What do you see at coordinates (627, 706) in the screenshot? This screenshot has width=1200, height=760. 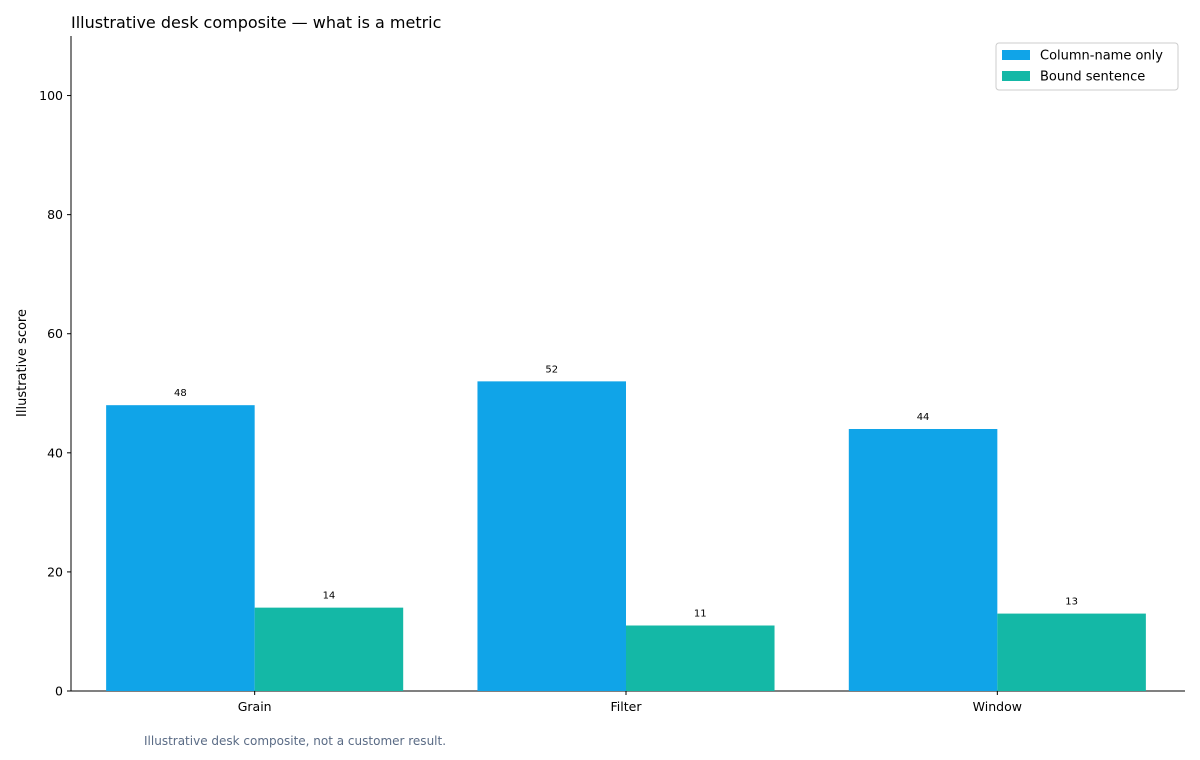 I see `x-tick-label: Filter` at bounding box center [627, 706].